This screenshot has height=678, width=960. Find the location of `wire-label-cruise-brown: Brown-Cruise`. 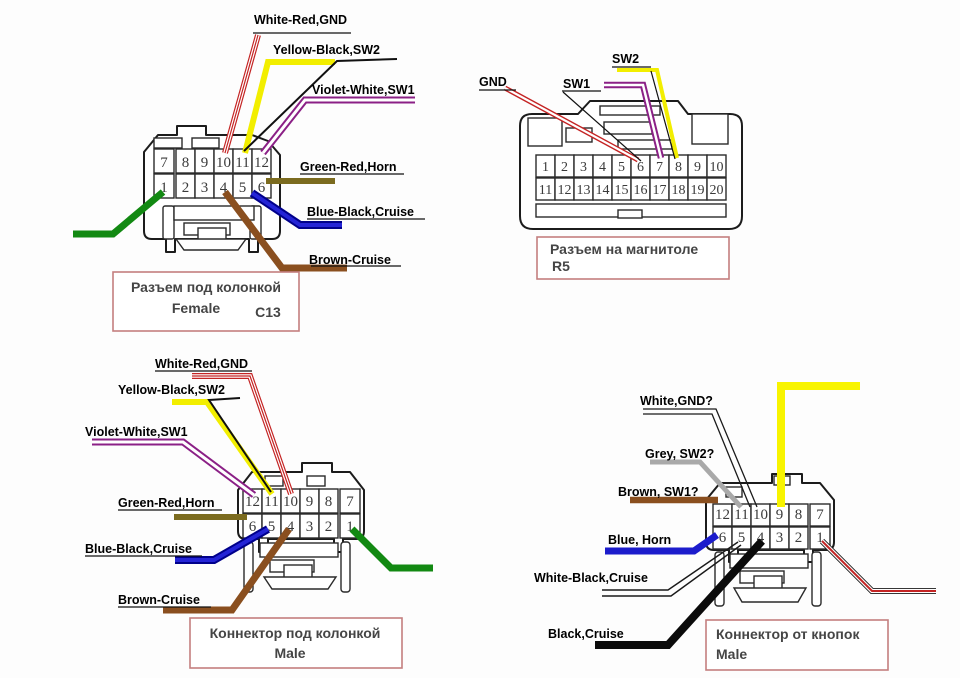

wire-label-cruise-brown: Brown-Cruise is located at coordinates (350, 260).